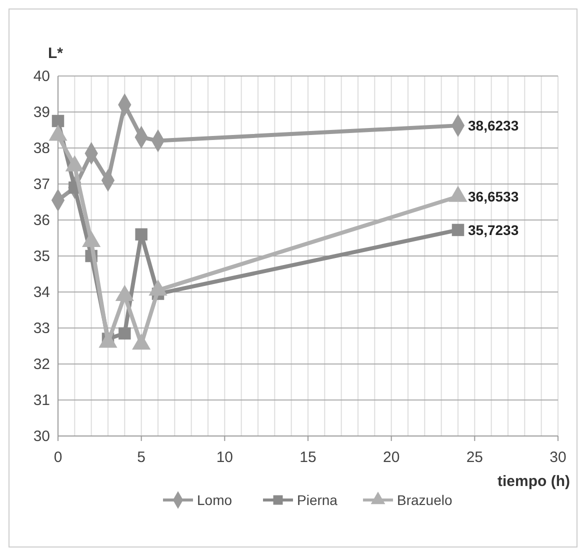 The height and width of the screenshot is (558, 588). Describe the element at coordinates (56, 53) in the screenshot. I see `y-axis-title: L*` at that location.